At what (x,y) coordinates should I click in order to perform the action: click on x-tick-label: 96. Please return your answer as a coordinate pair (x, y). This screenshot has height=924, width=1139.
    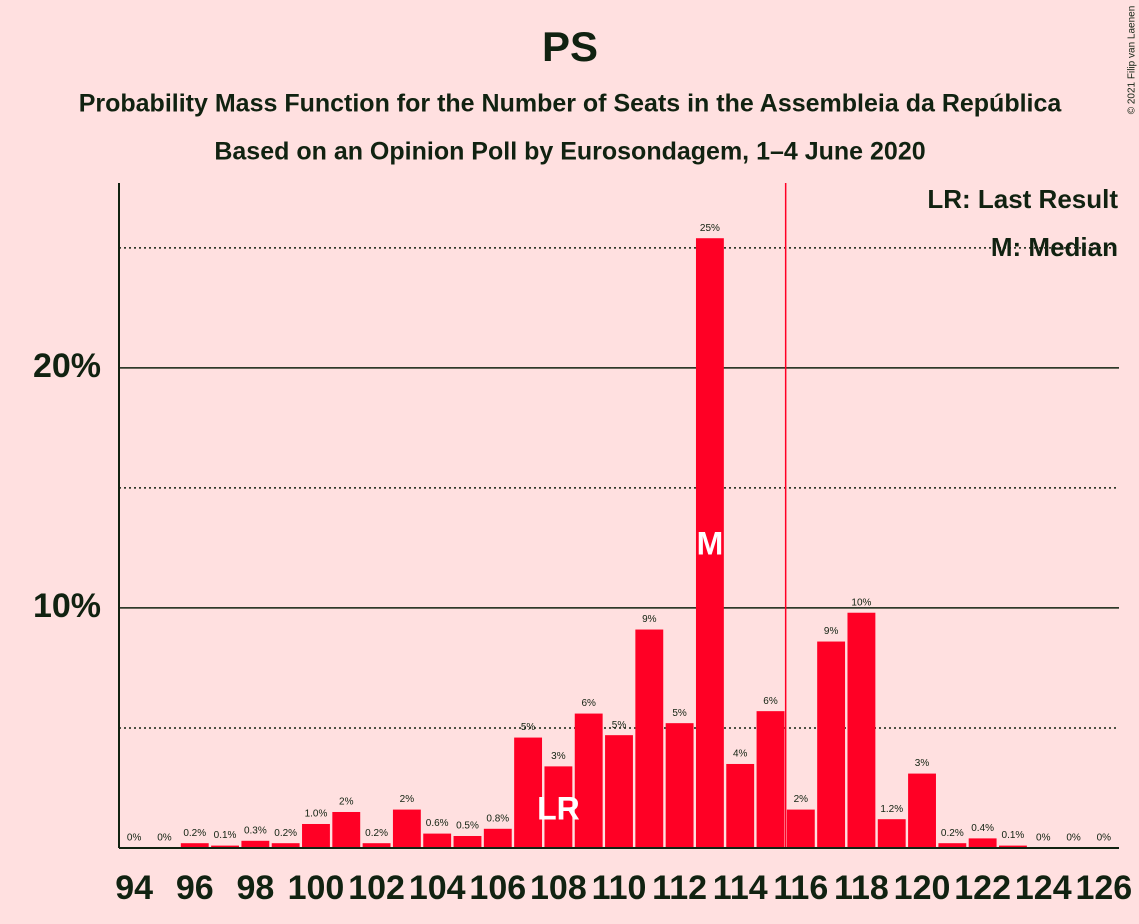
    Looking at the image, I should click on (195, 888).